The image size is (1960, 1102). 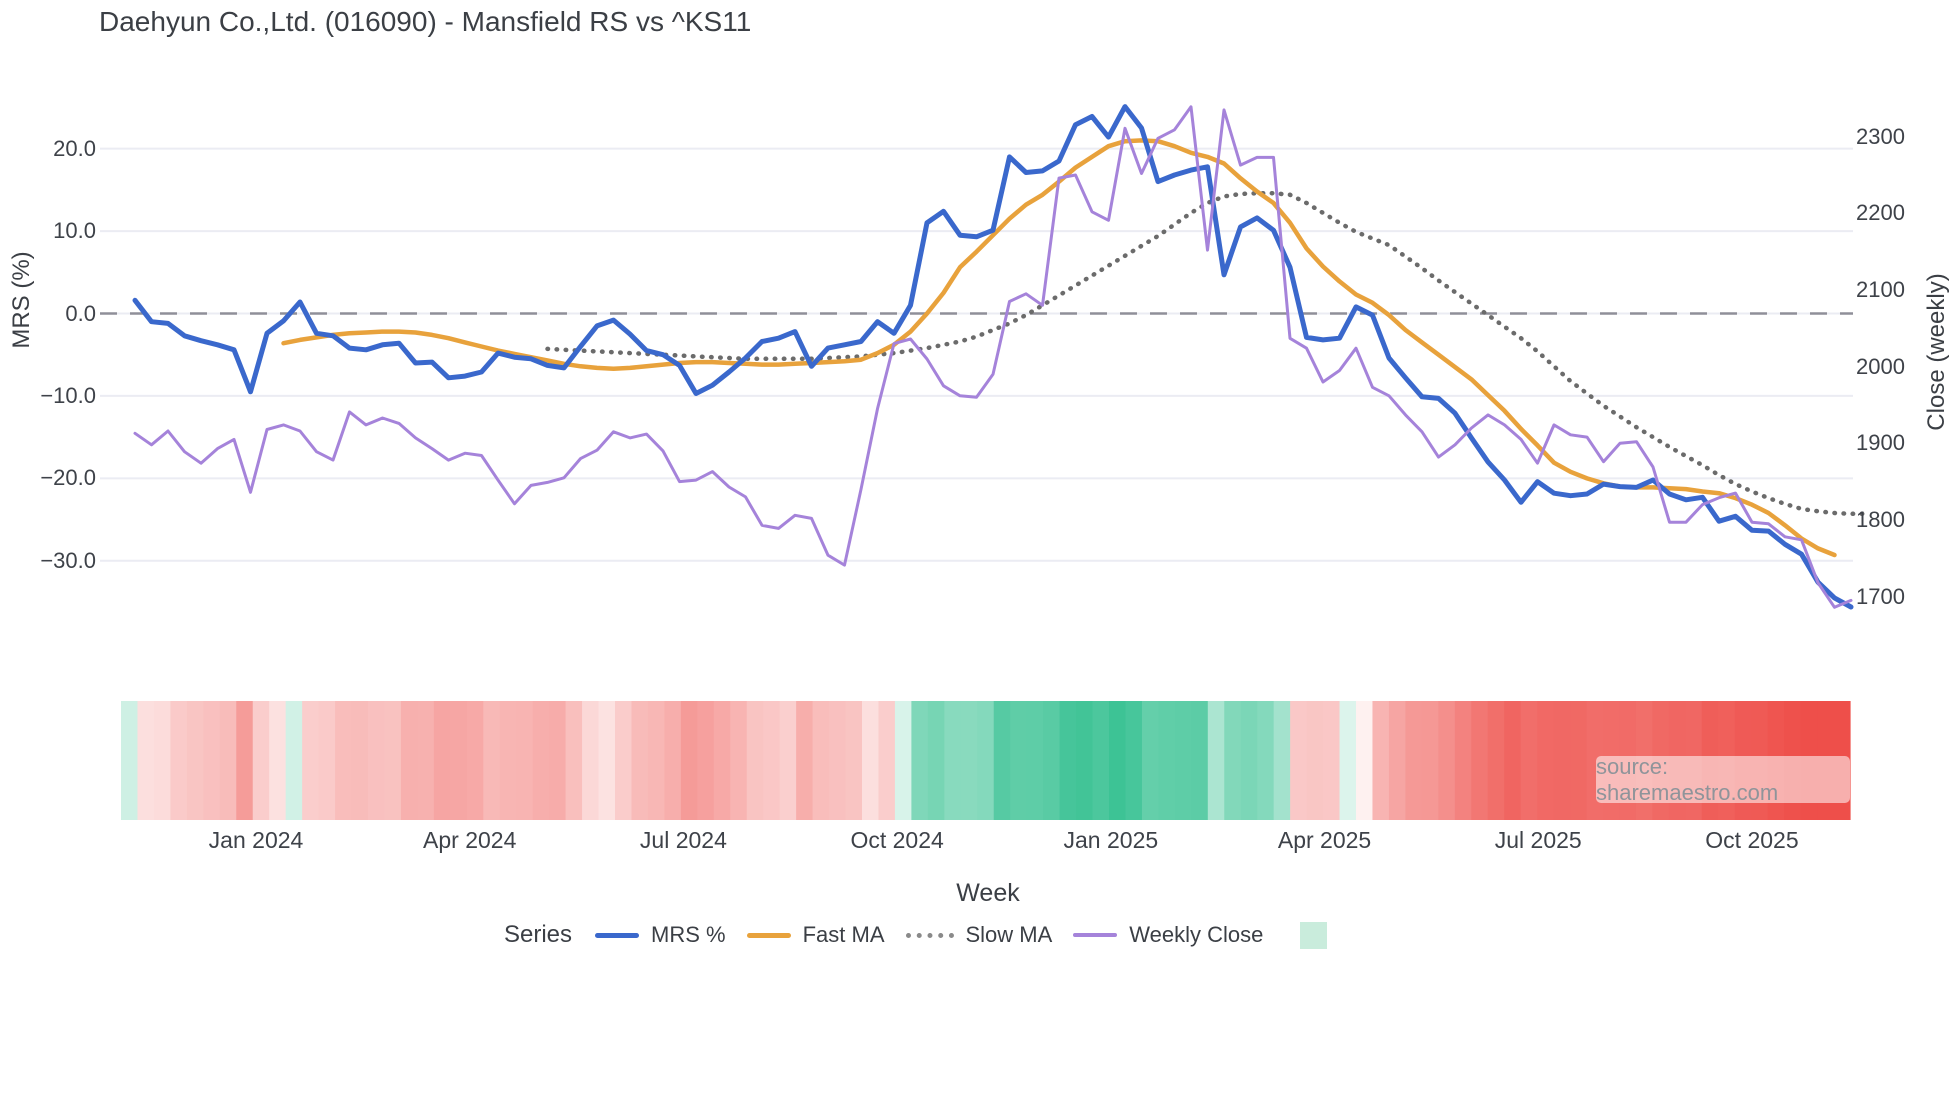 I want to click on y-tick-label-left: −10.0, so click(x=68, y=395).